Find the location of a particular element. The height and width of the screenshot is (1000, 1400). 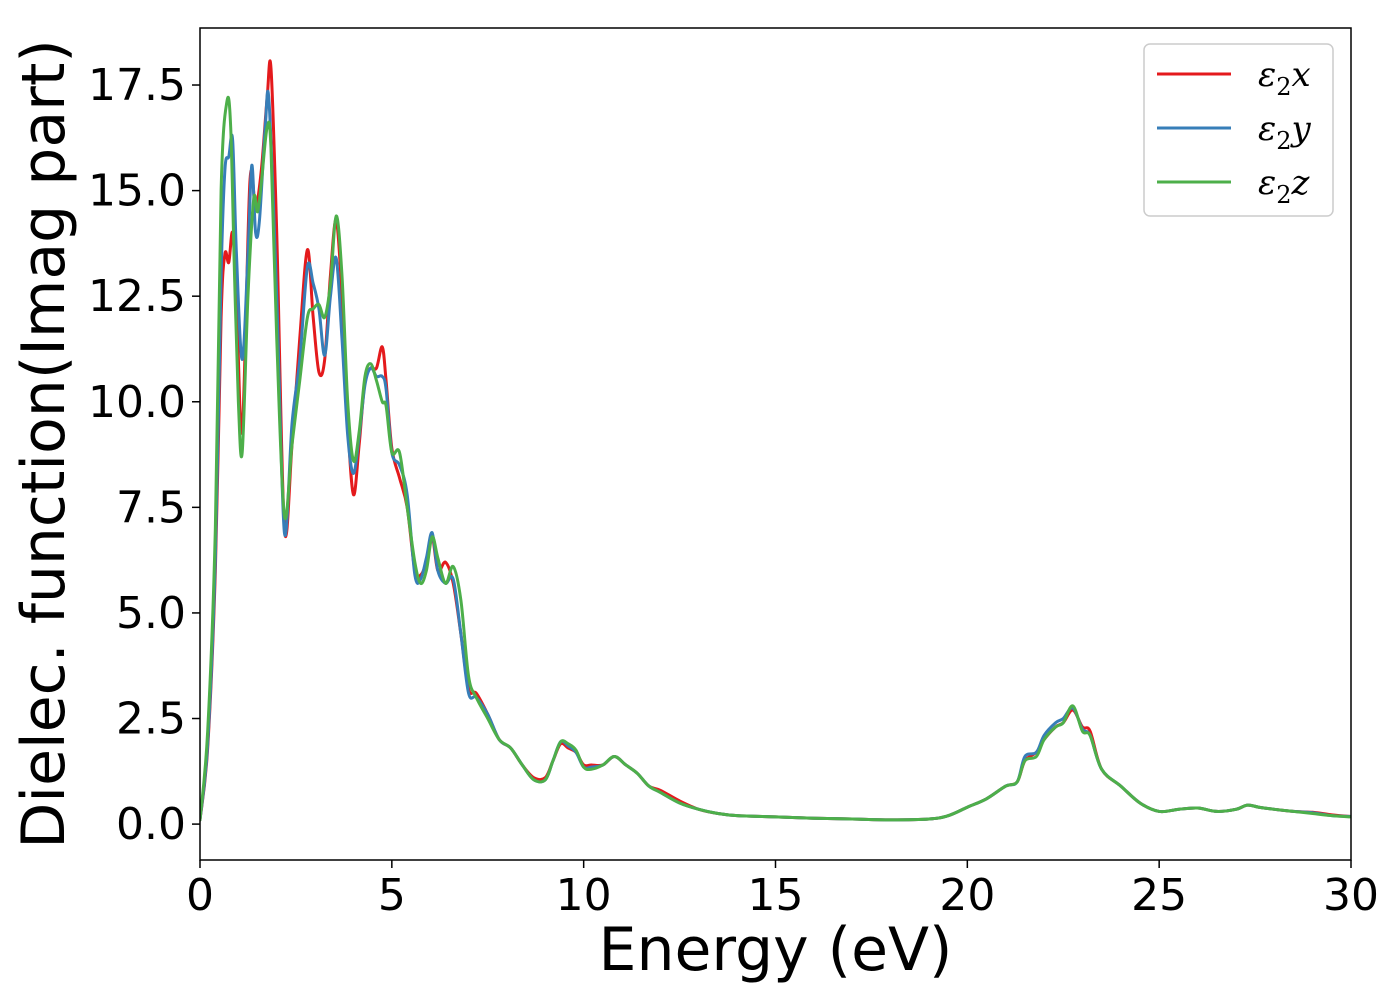

y-axis-label: Dielec. function(Imag part) is located at coordinates (44, 444).